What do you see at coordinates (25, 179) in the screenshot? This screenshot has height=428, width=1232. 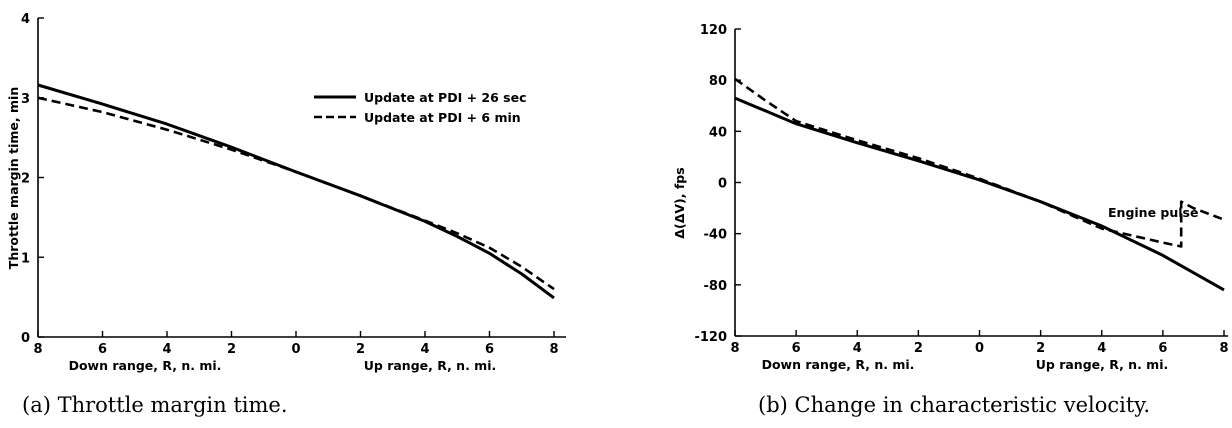 I see `panel-a-y-tick-label: 2` at bounding box center [25, 179].